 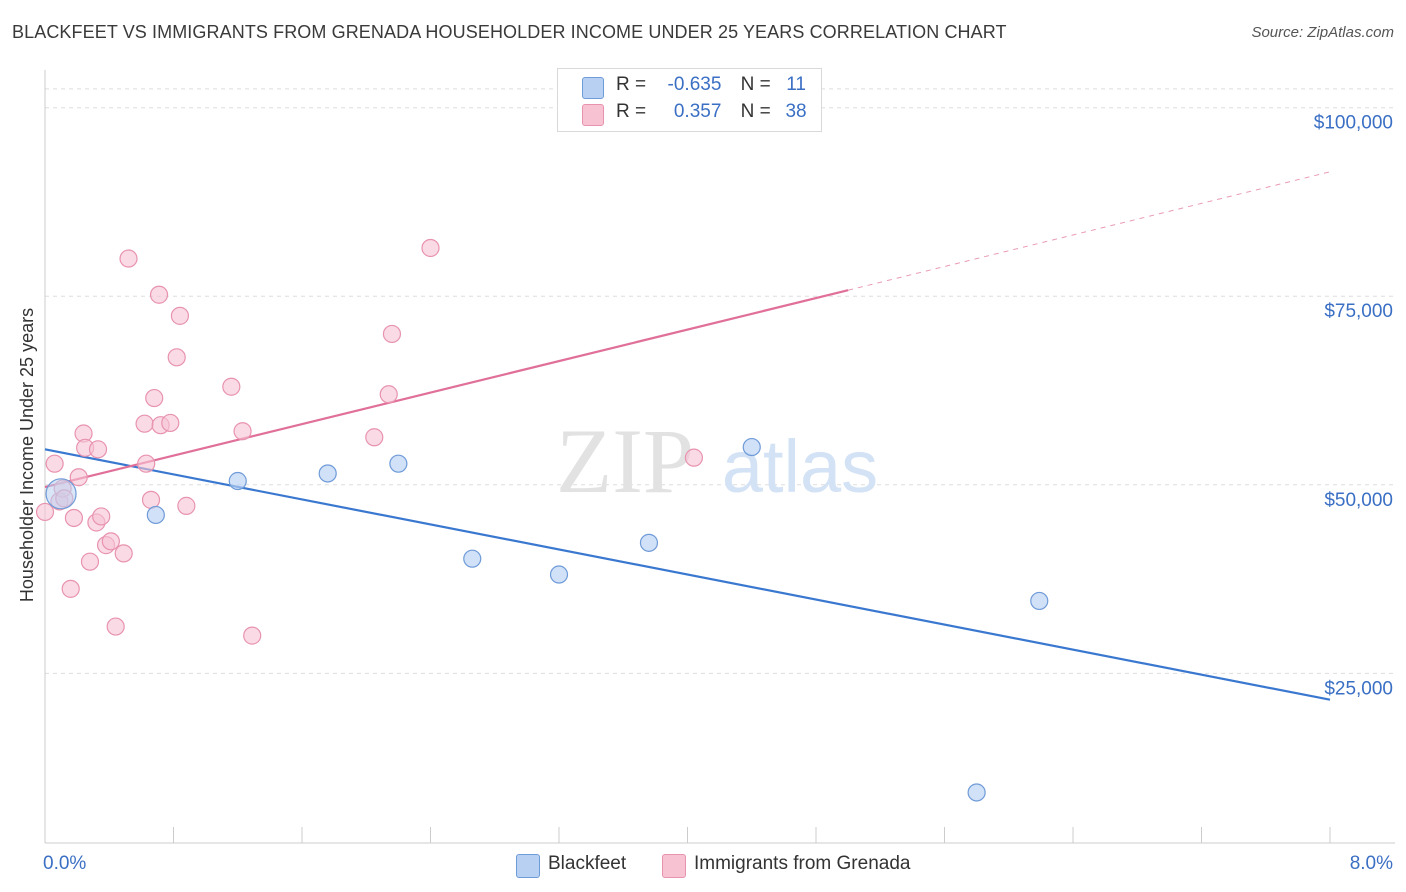 What do you see at coordinates (697, 111) in the screenshot?
I see `legend-r-value-grenada: 0.357` at bounding box center [697, 111].